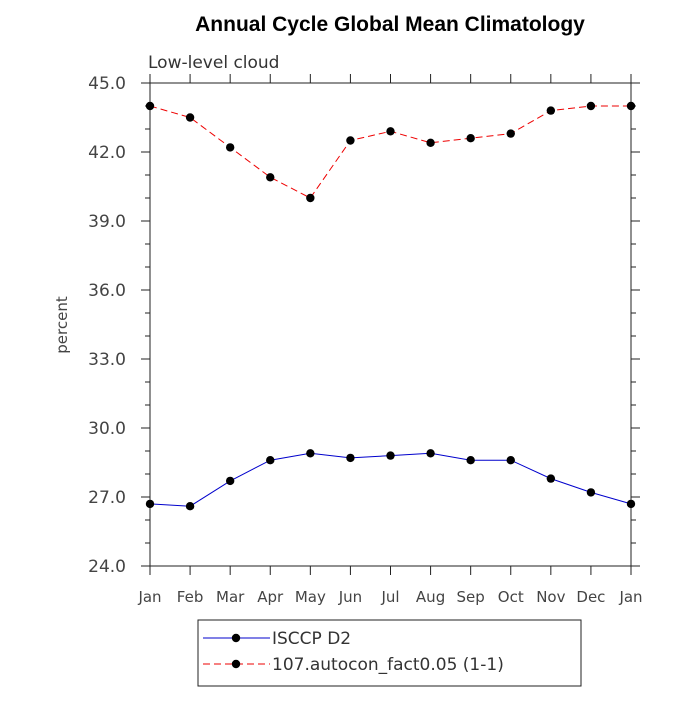 This screenshot has width=700, height=705. I want to click on y-tick-label: 42.0, so click(107, 153).